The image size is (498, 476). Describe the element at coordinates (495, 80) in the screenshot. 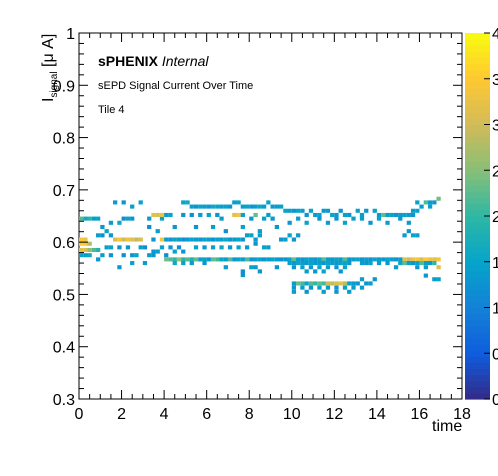

I see `colorbar-tick-label: 3` at that location.